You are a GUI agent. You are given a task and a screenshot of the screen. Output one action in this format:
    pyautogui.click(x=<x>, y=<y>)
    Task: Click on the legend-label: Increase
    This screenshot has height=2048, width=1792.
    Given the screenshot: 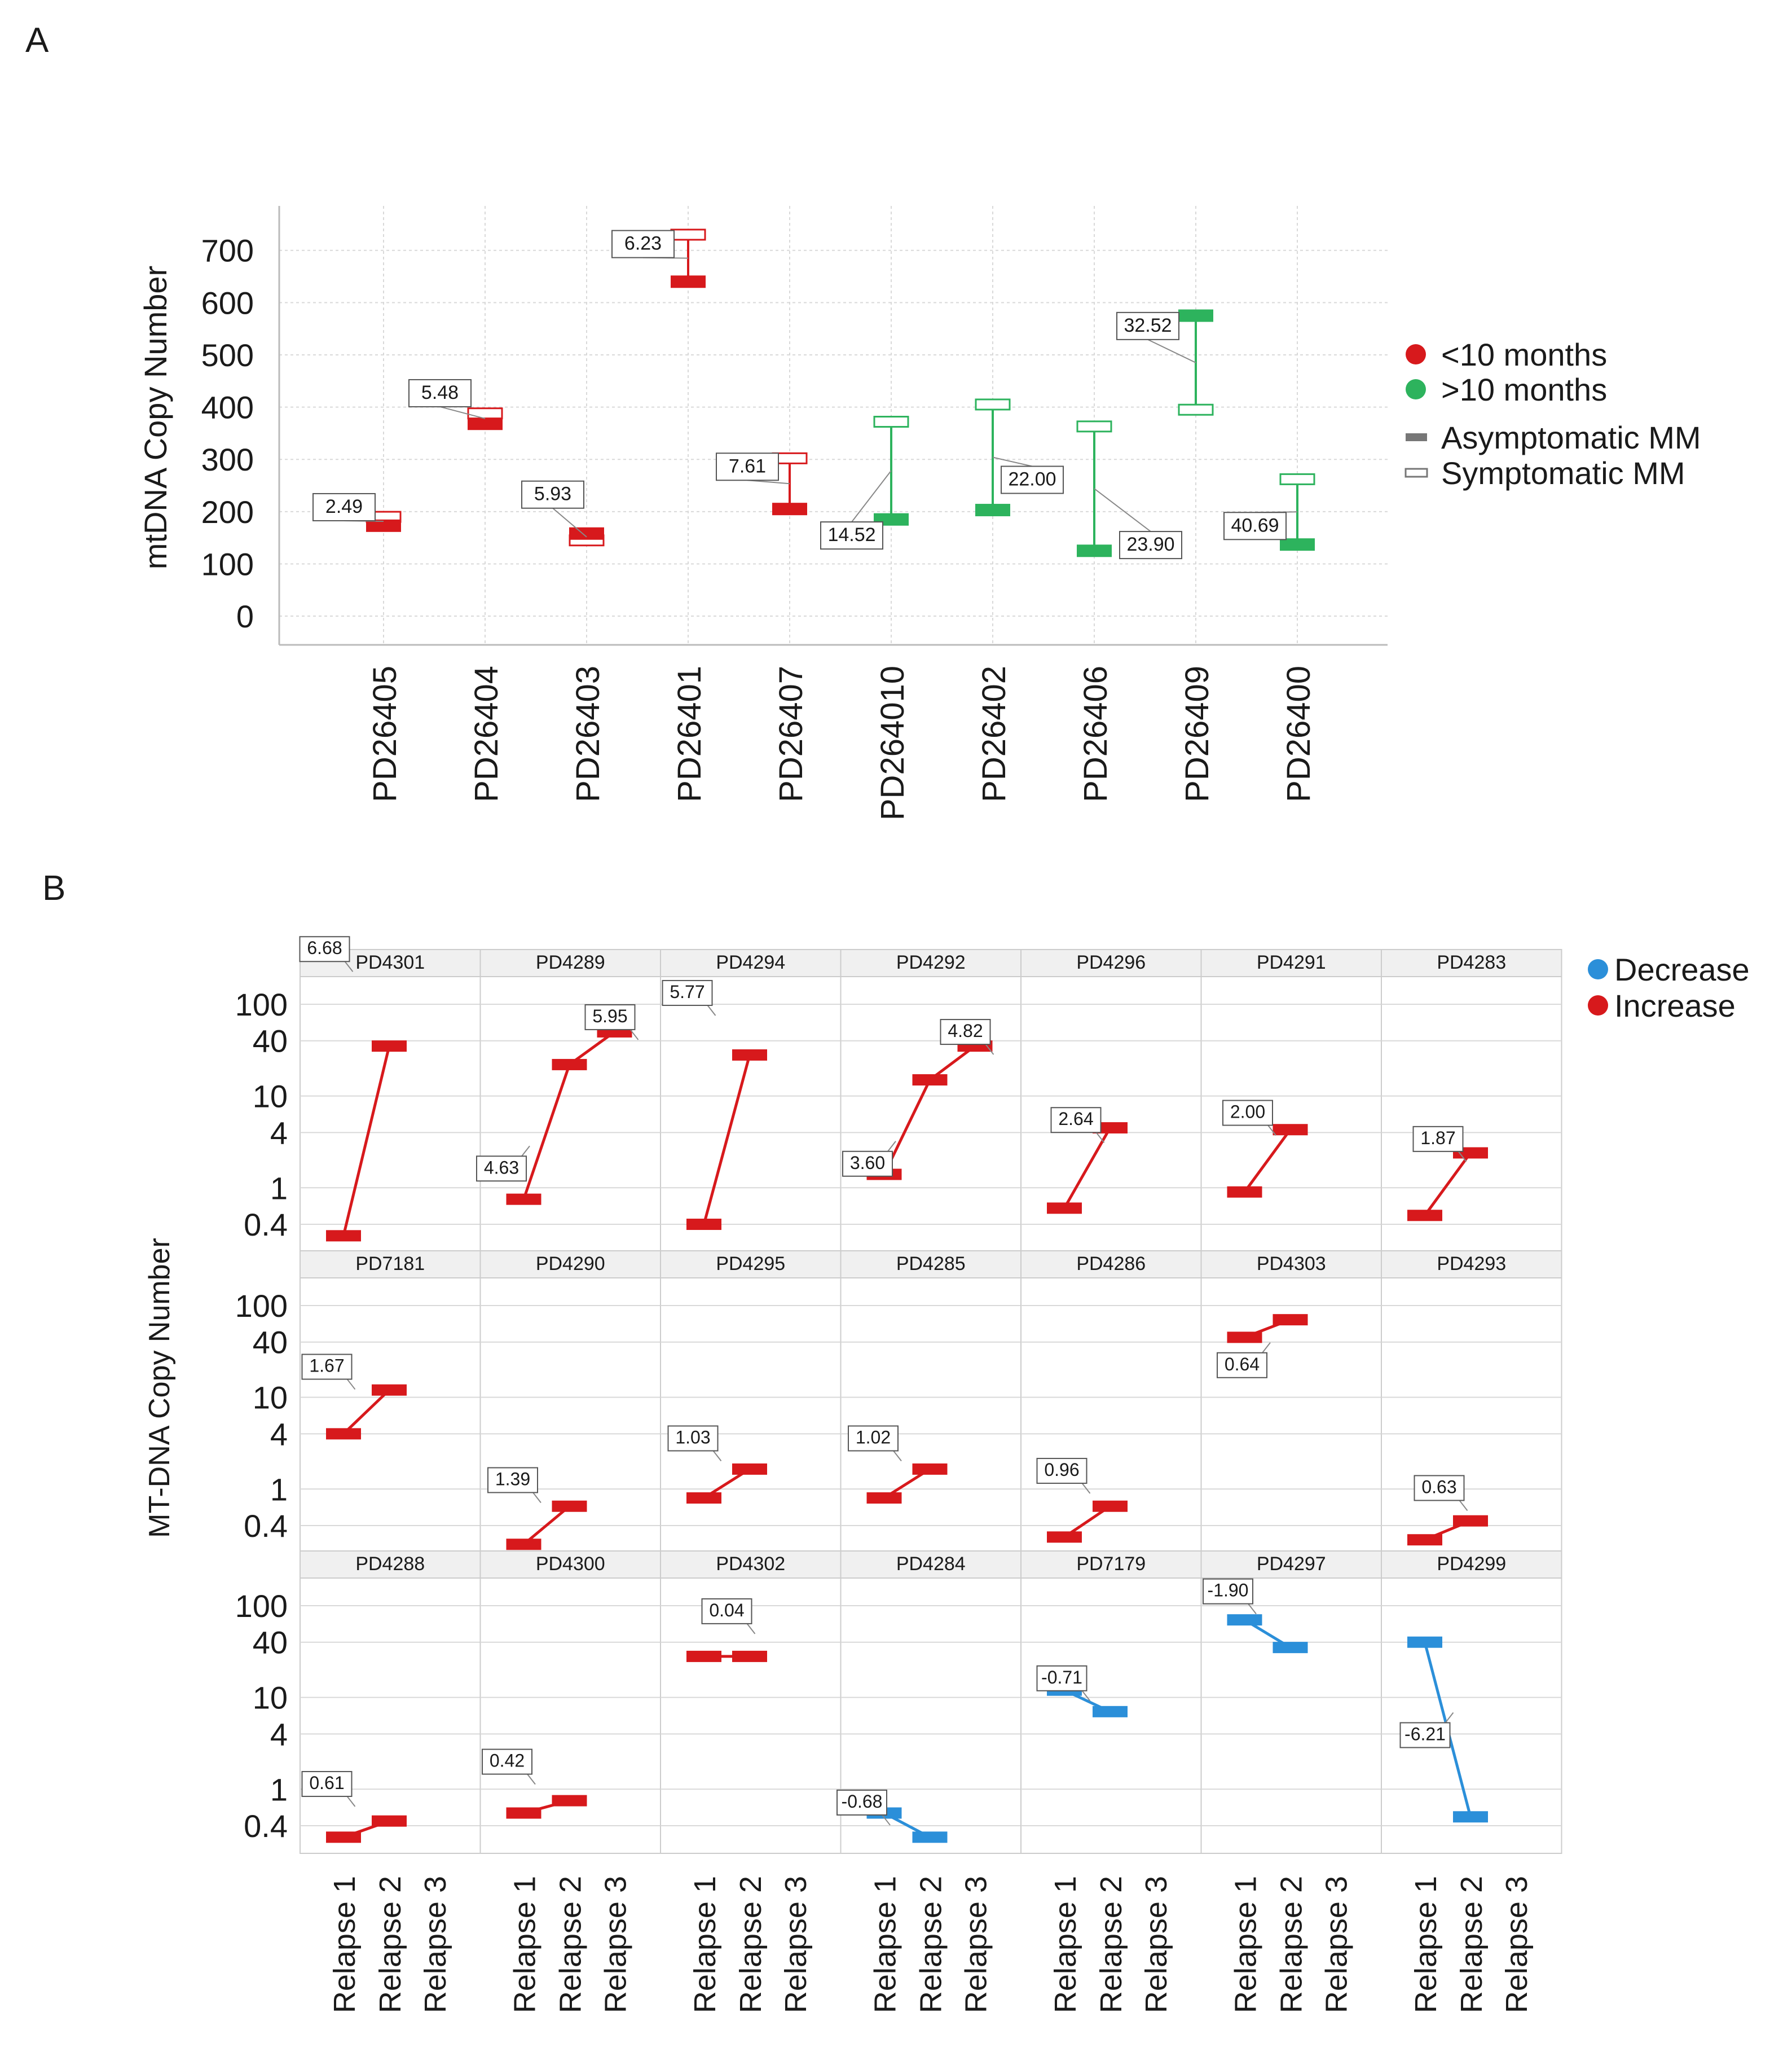 What is the action you would take?
    pyautogui.click(x=1675, y=1005)
    